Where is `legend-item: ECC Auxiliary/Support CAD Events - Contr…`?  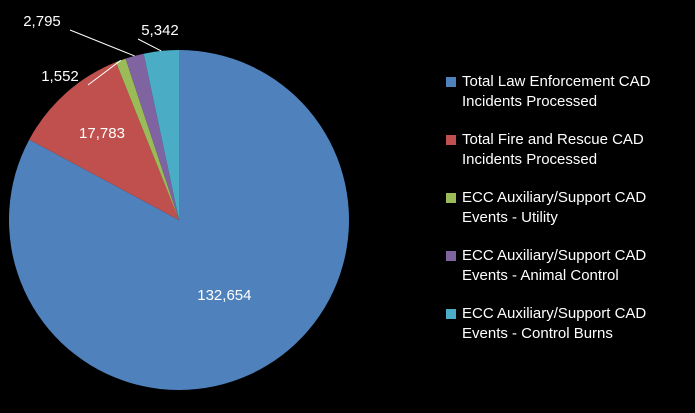
legend-item: ECC Auxiliary/Support CAD Events - Contr… is located at coordinates (570, 333).